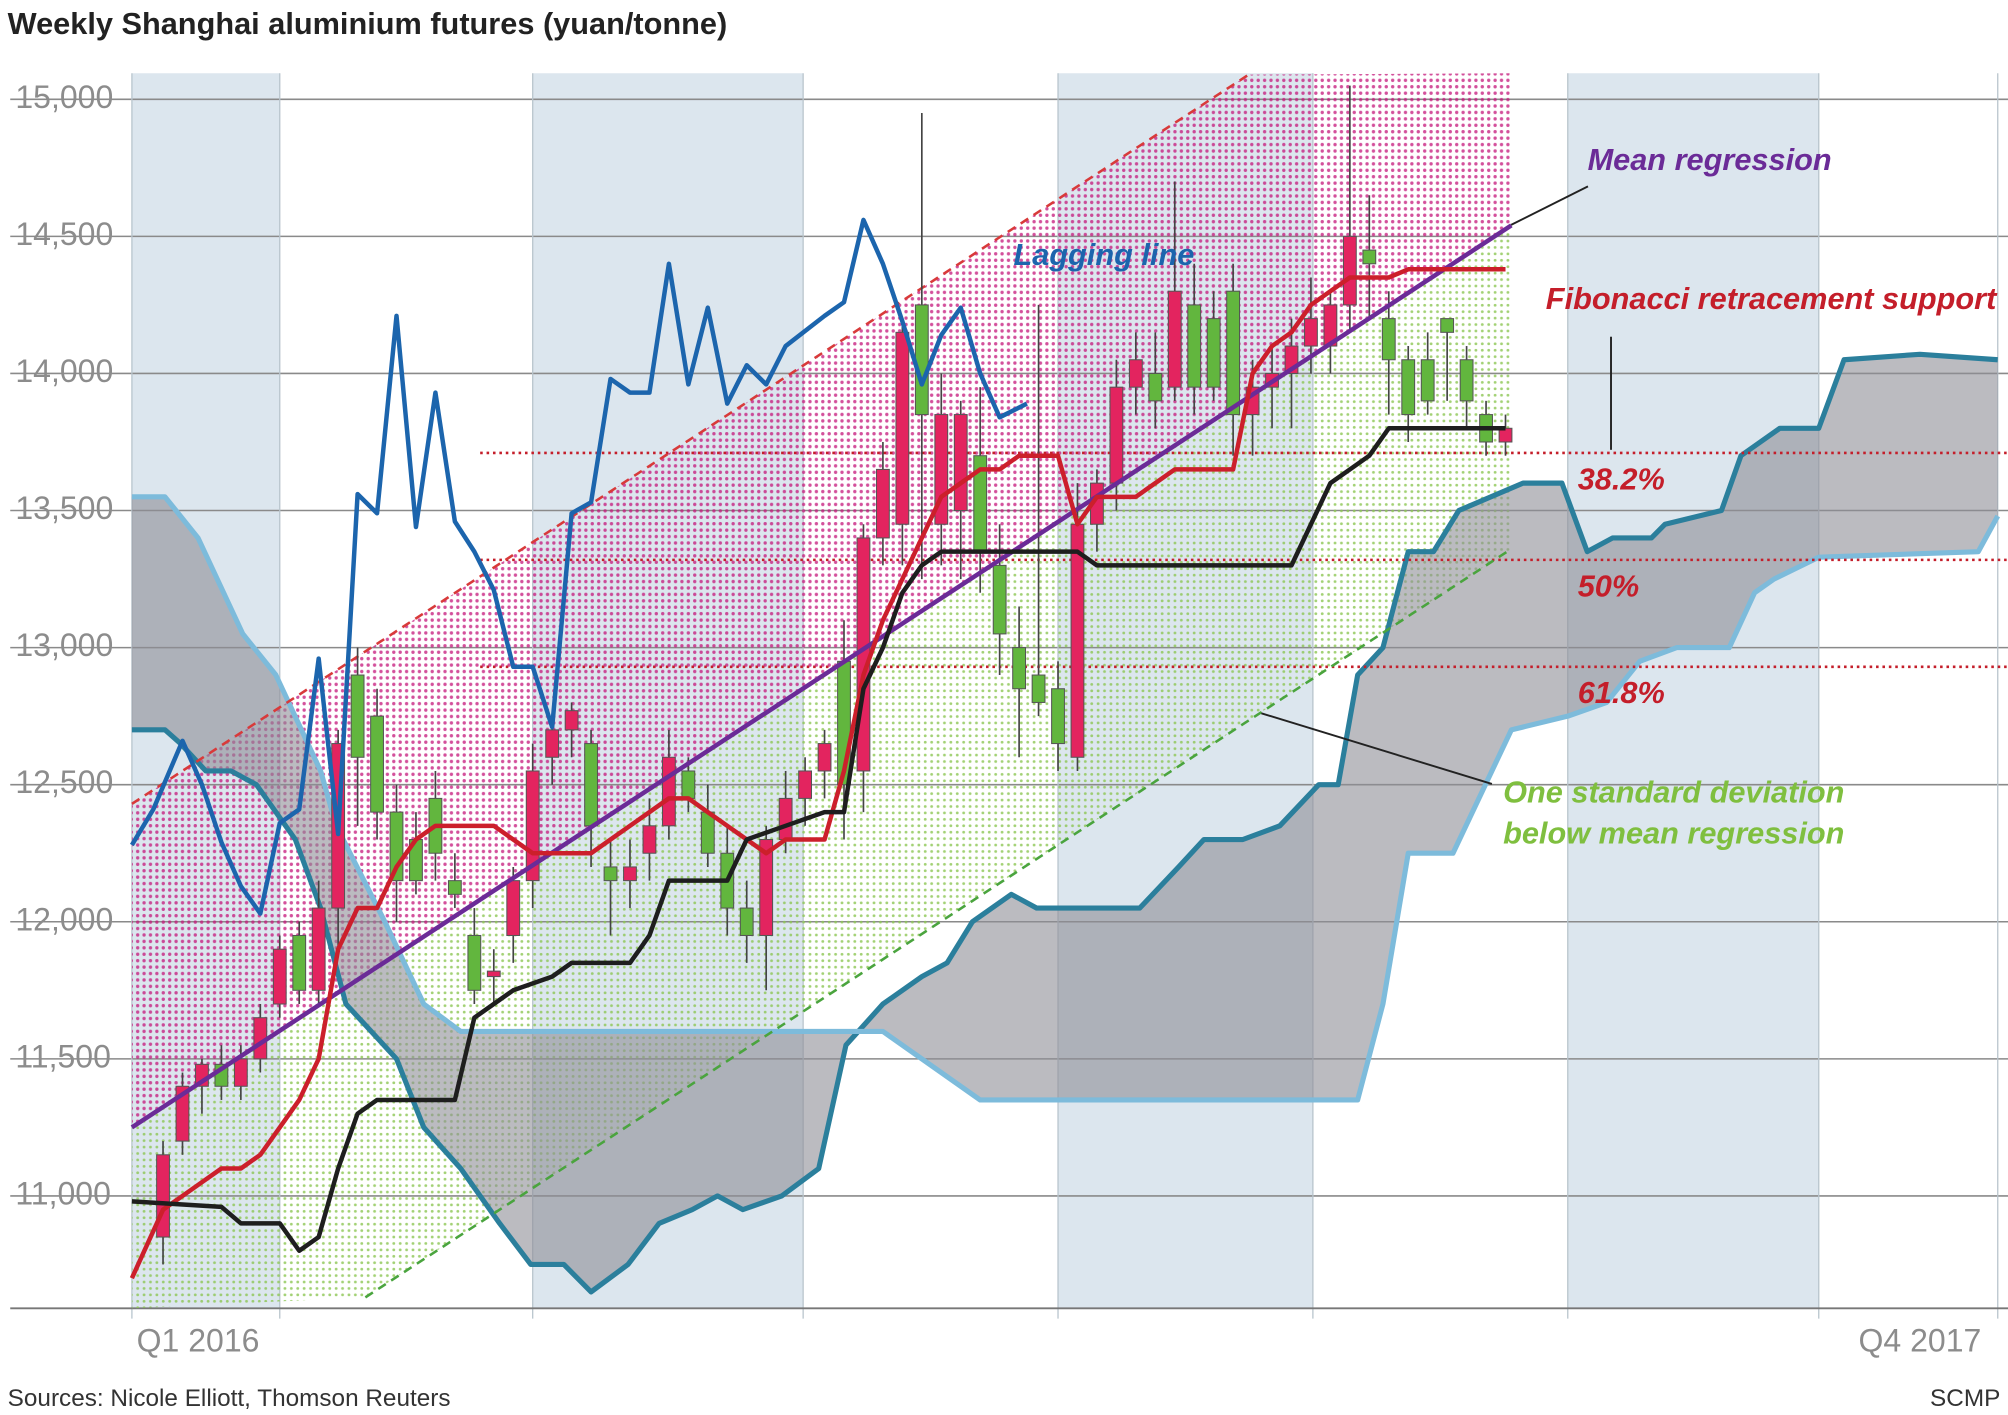  Describe the element at coordinates (1920, 1340) in the screenshot. I see `x-tick-label: Q4 2017` at that location.